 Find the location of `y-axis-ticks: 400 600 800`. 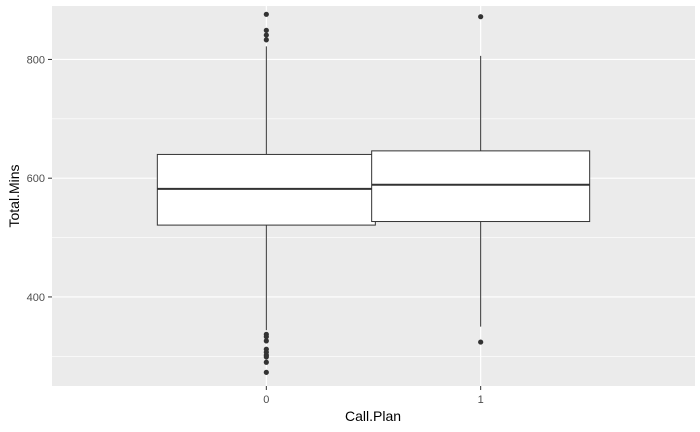

y-axis-ticks: 400 600 800 is located at coordinates (39, 179).